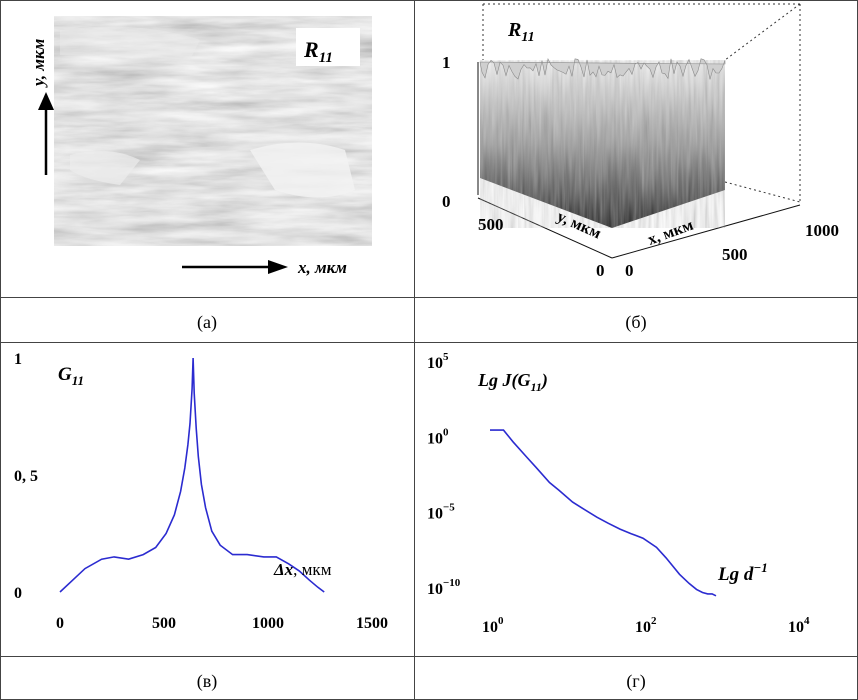 This screenshot has height=700, width=858. What do you see at coordinates (635, 681) in the screenshot?
I see `caption-d: (г)` at bounding box center [635, 681].